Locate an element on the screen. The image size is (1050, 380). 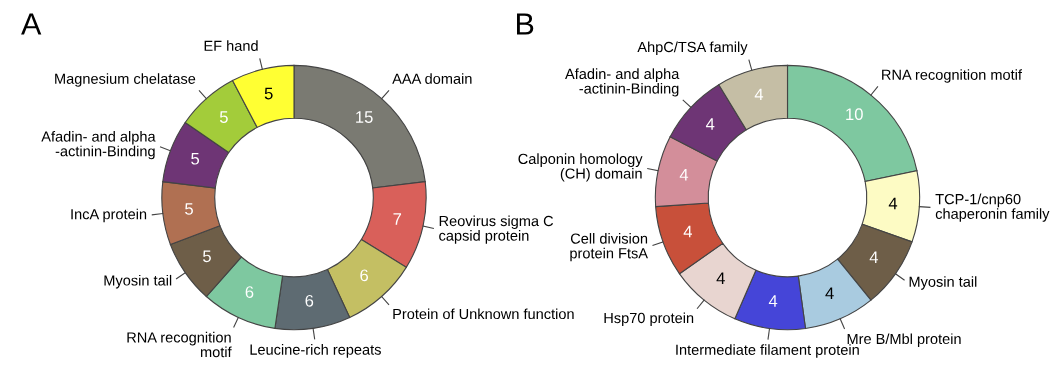
slice-label: Leucine-rich repeats is located at coordinates (315, 351).